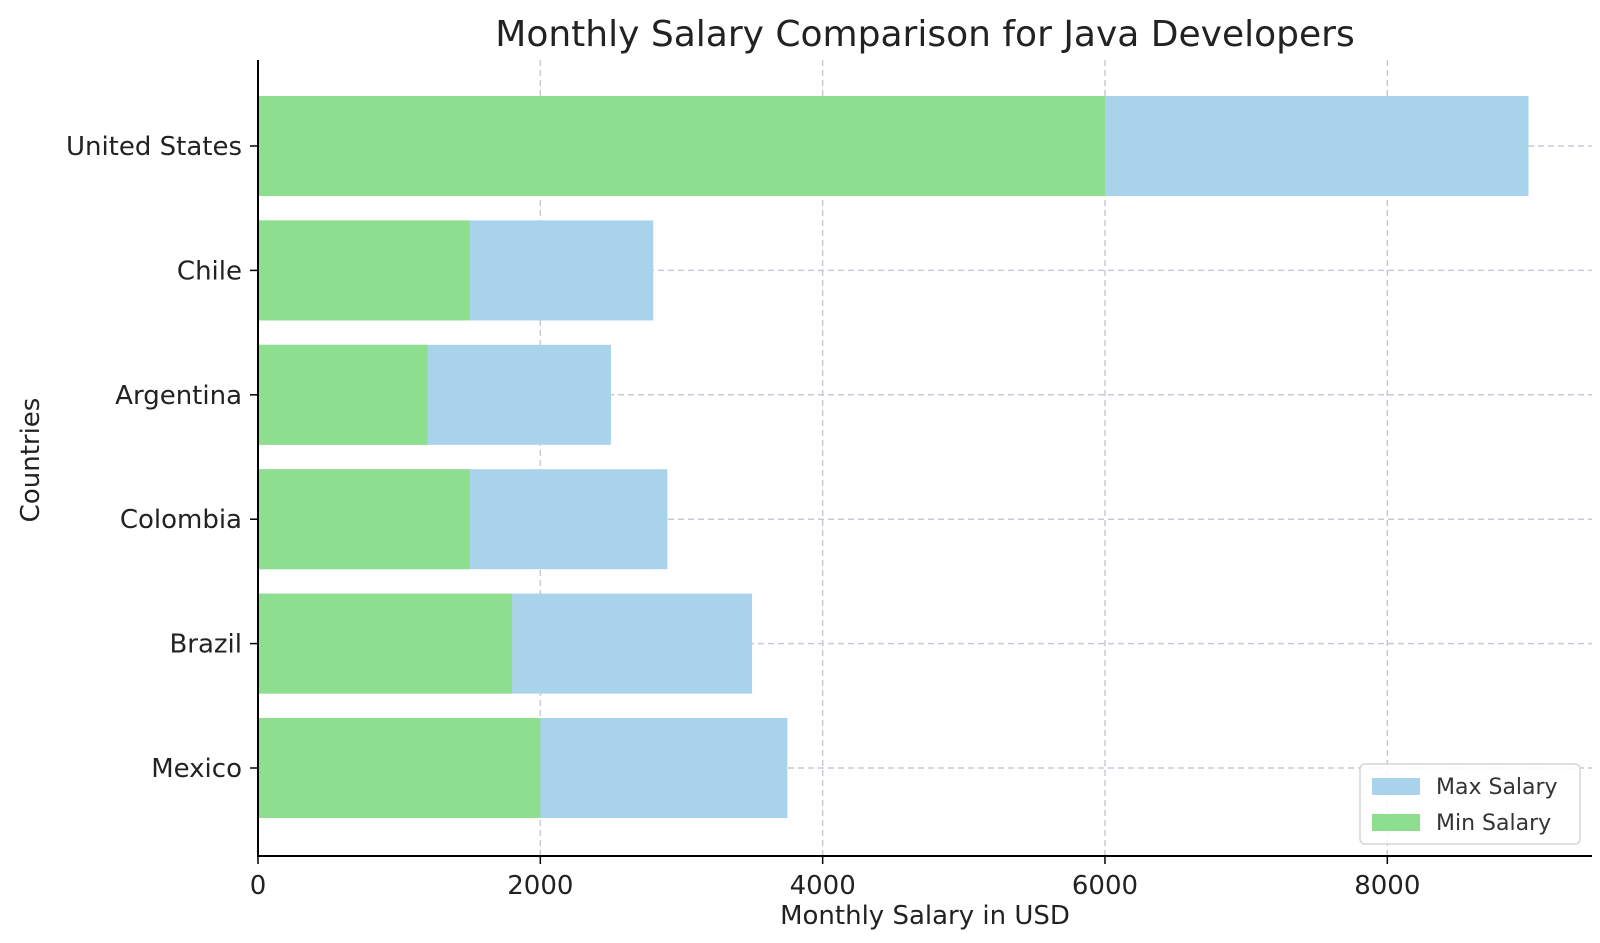  What do you see at coordinates (205, 645) in the screenshot?
I see `y-tick-label: Brazil` at bounding box center [205, 645].